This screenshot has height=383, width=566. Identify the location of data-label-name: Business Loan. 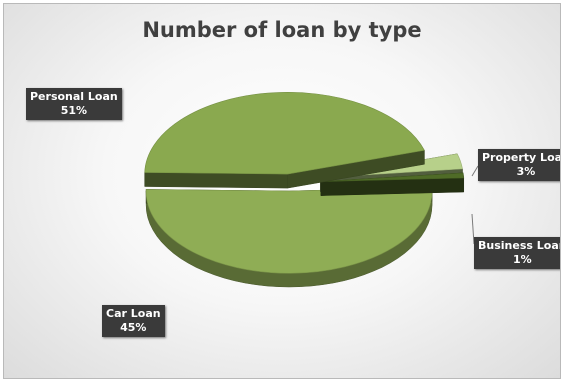
(519, 246).